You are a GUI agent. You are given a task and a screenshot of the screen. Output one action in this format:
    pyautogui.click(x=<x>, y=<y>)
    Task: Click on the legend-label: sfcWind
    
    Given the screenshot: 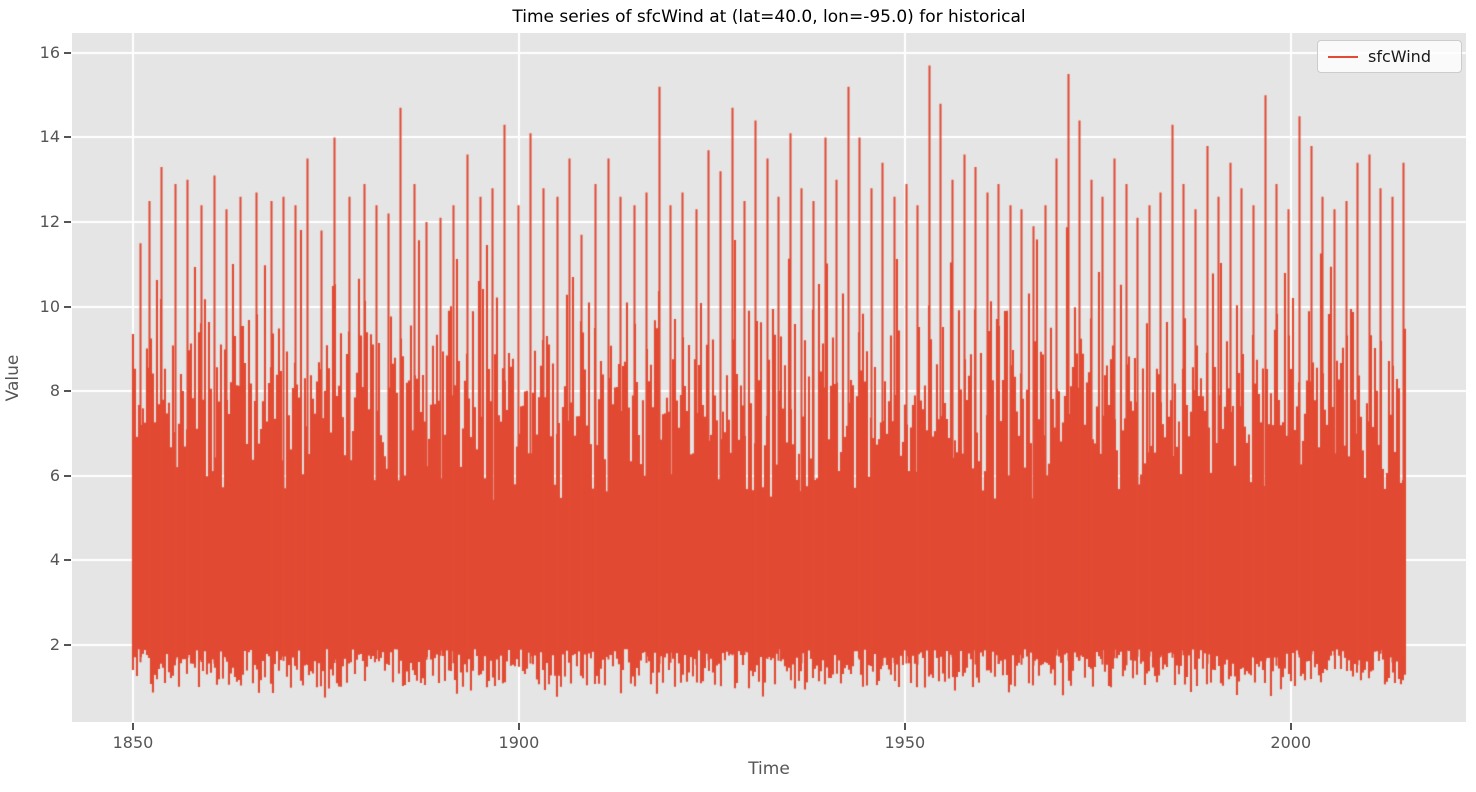 What is the action you would take?
    pyautogui.click(x=1399, y=56)
    